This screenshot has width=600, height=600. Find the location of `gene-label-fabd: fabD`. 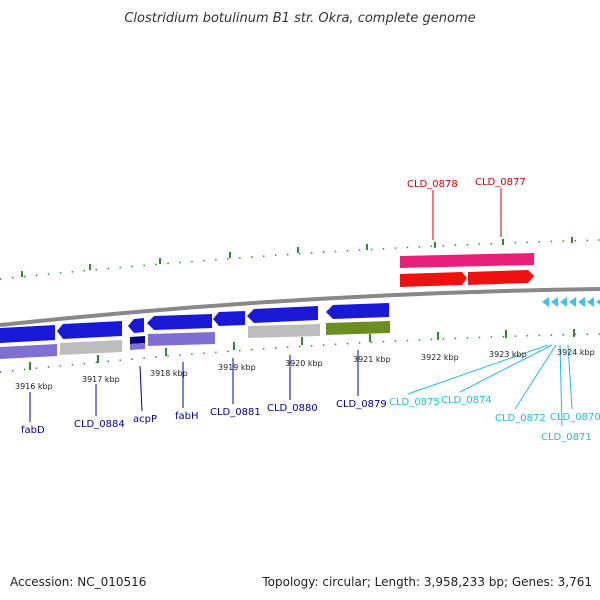

gene-label-fabd: fabD is located at coordinates (33, 430).